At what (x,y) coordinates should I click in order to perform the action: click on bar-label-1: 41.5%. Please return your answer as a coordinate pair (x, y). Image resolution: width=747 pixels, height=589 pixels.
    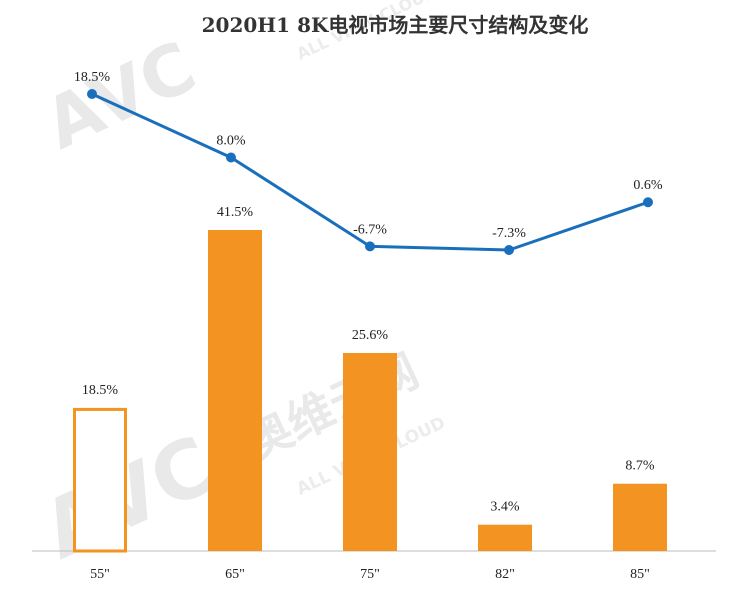
    Looking at the image, I should click on (235, 212).